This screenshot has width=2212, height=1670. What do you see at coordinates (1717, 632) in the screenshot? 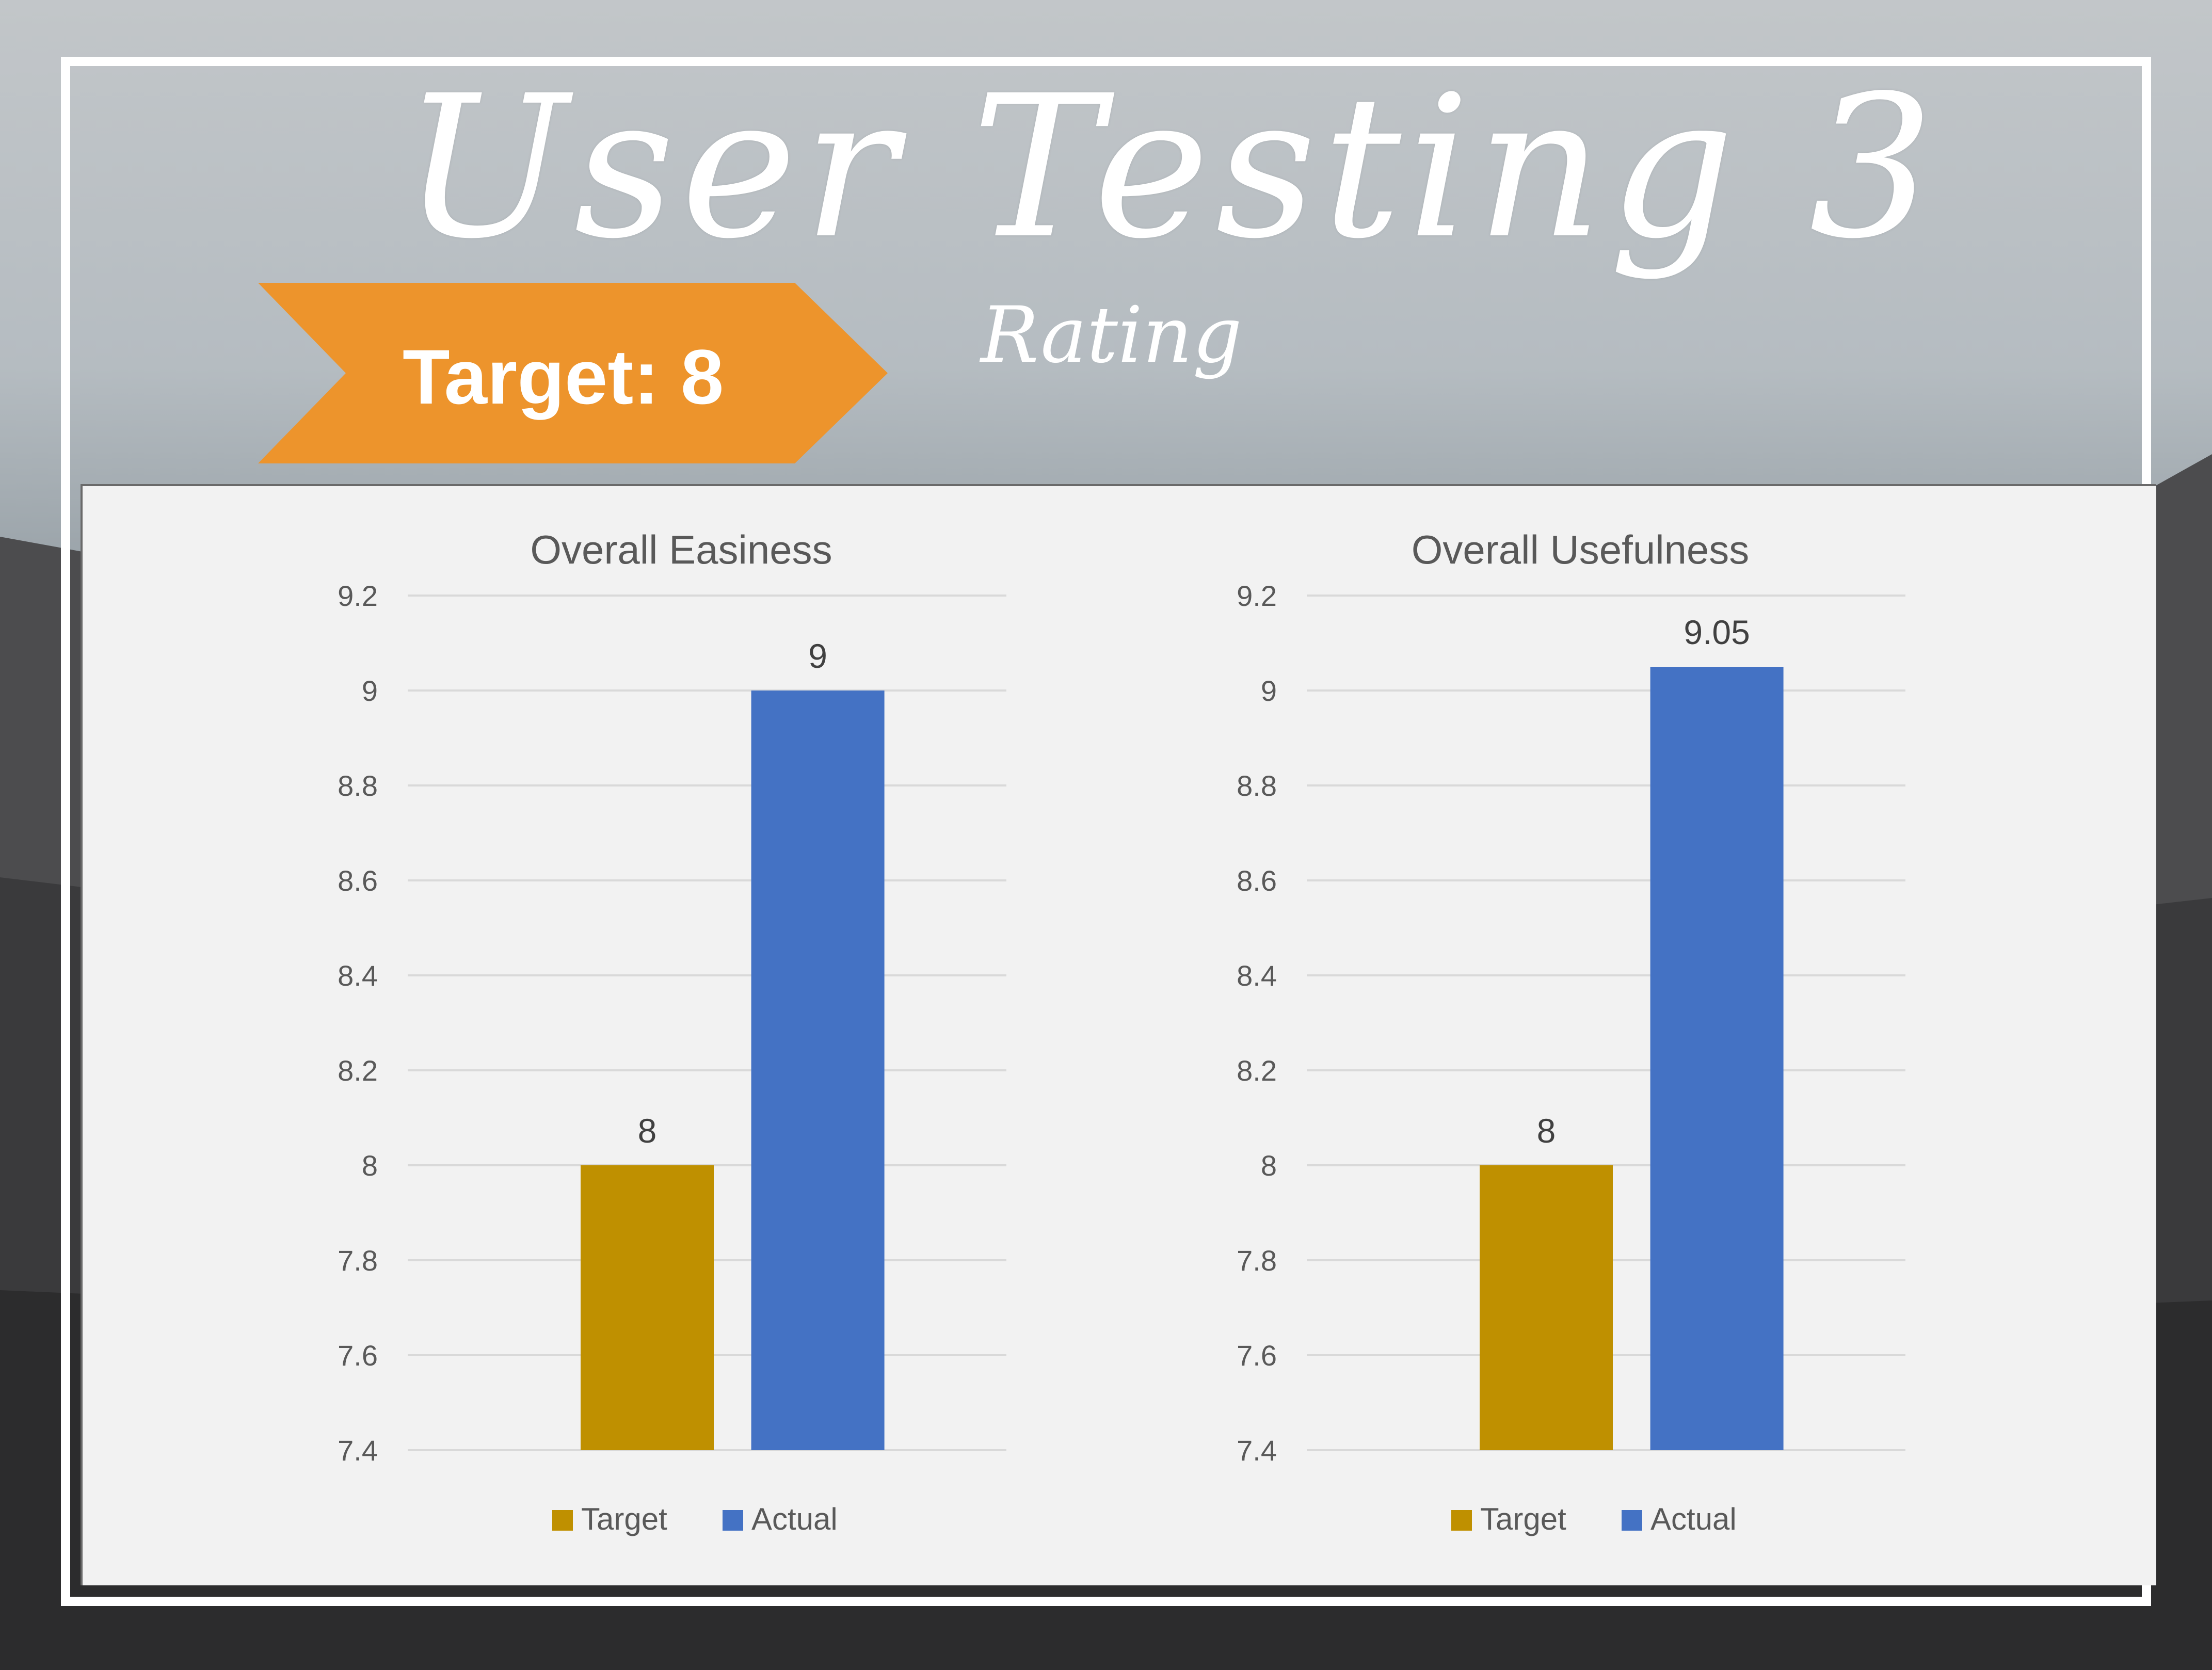
I see `data-label: 9.05` at bounding box center [1717, 632].